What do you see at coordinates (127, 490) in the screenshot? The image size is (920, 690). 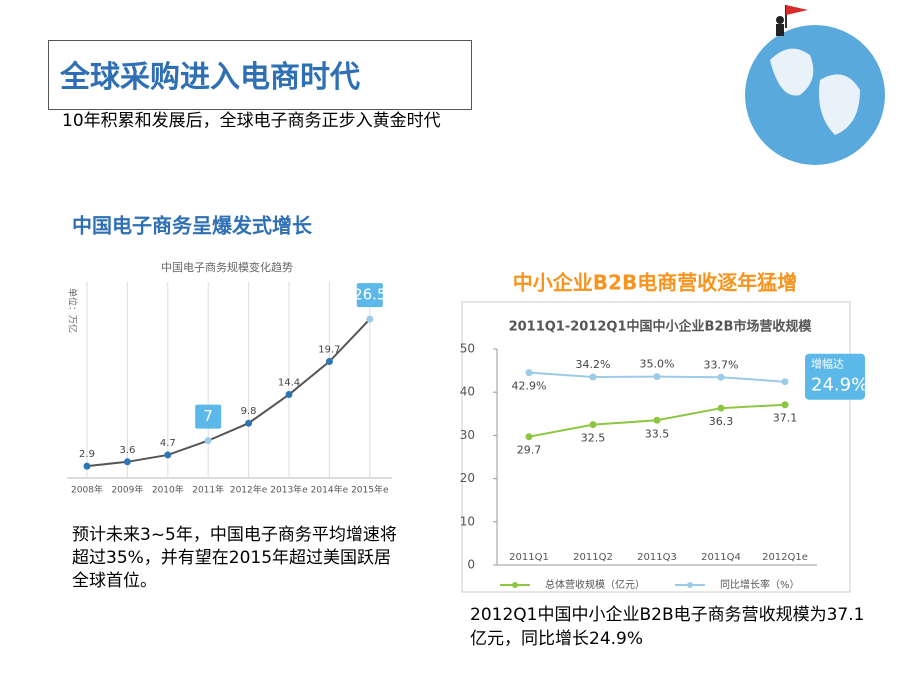 I see `x-tick-label: 2009年` at bounding box center [127, 490].